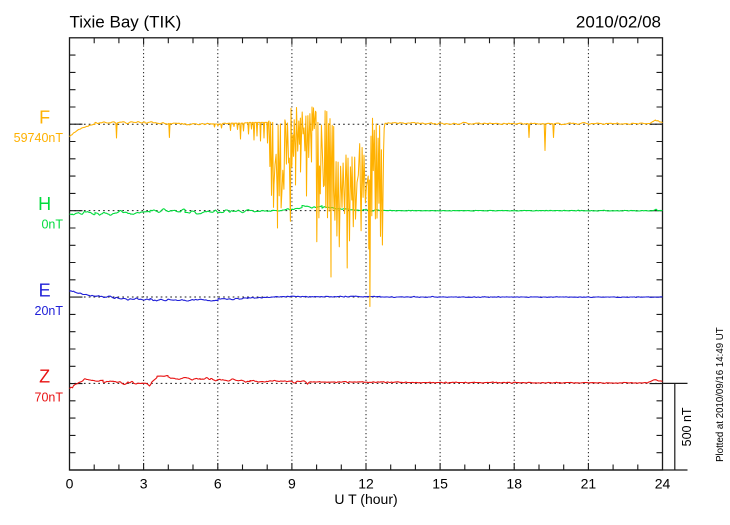 The image size is (730, 525). I want to click on svg-text: 0nT, so click(52, 225).